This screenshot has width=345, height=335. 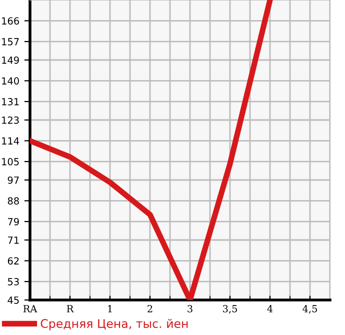 I want to click on y-tick-label: 105, so click(x=10, y=162).